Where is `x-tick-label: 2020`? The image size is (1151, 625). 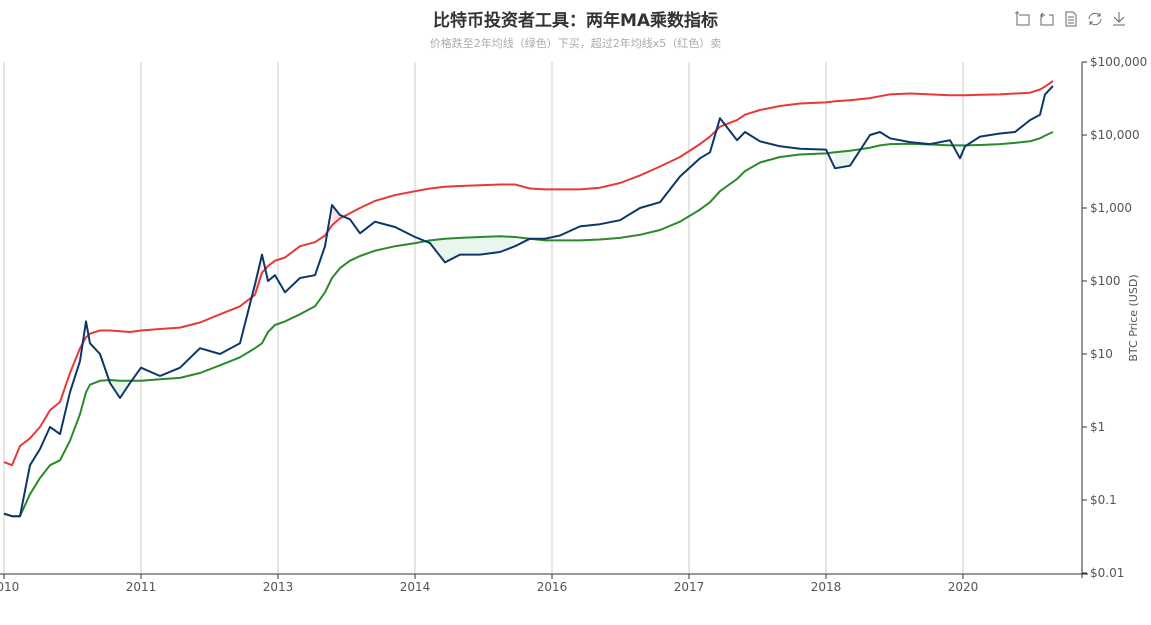 x-tick-label: 2020 is located at coordinates (963, 587).